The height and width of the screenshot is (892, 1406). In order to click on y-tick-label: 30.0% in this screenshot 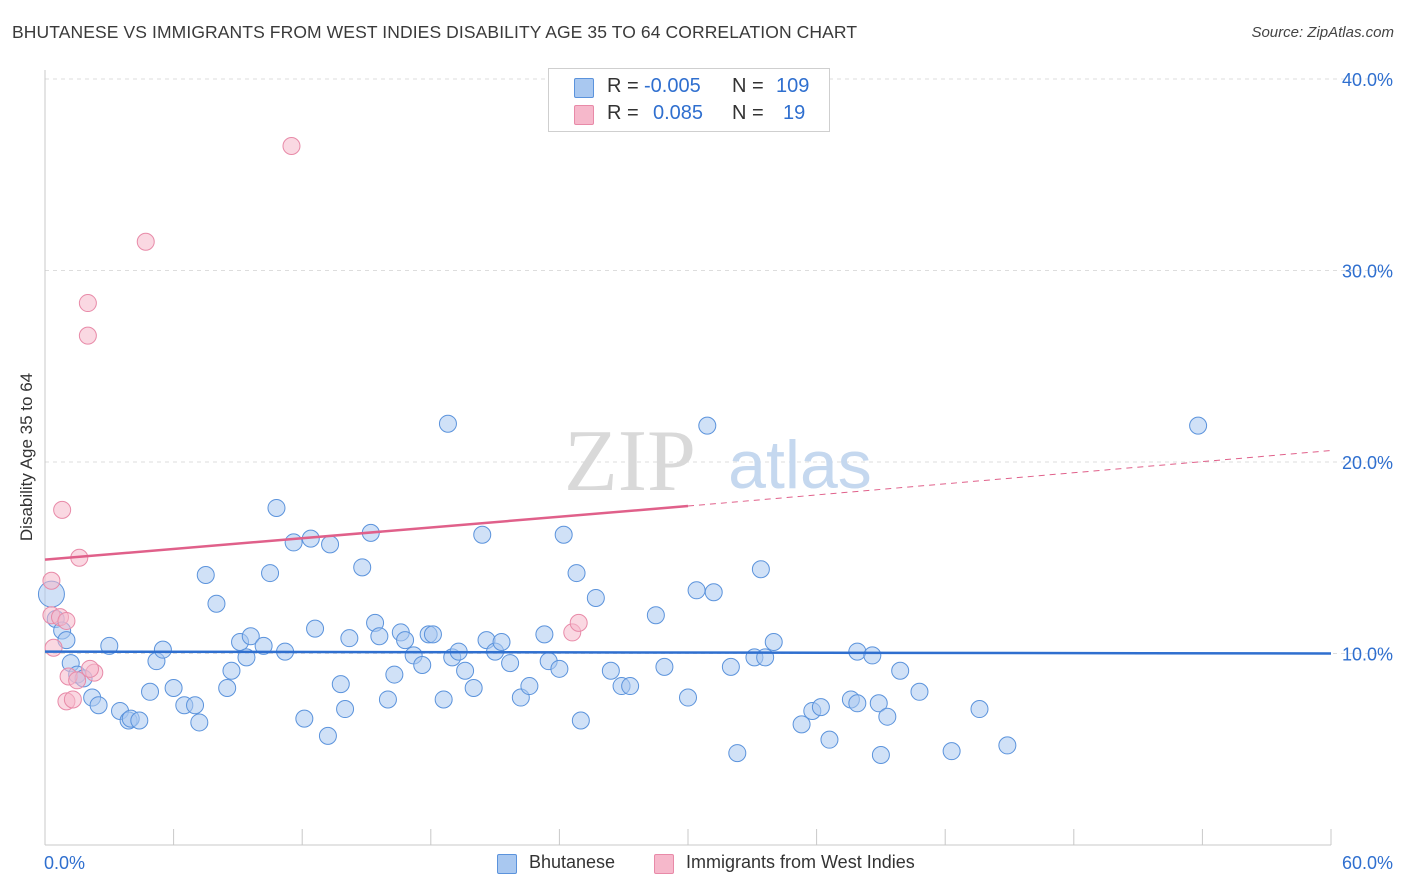, I will do `click(1367, 272)`.